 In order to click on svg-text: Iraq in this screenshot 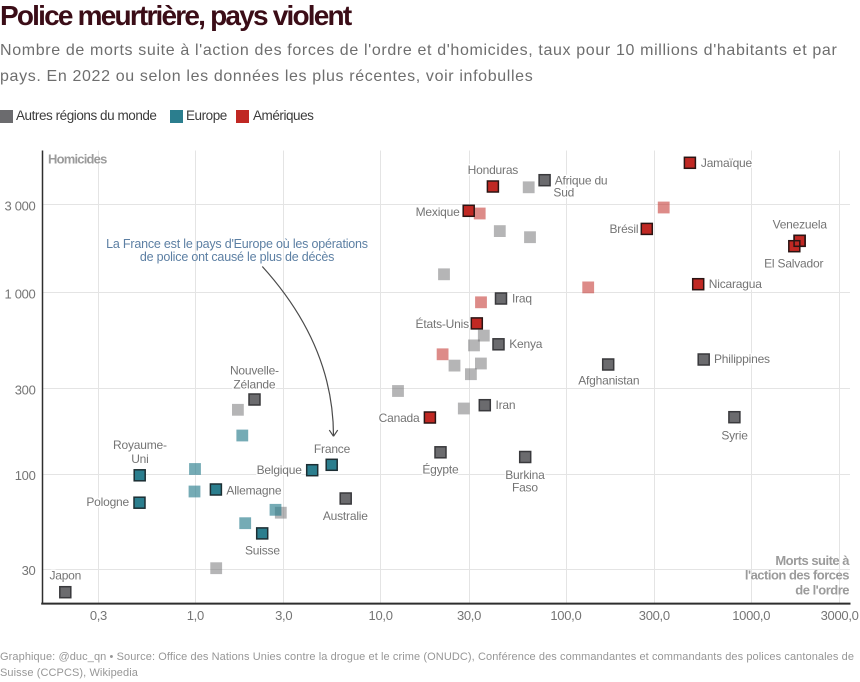, I will do `click(522, 299)`.